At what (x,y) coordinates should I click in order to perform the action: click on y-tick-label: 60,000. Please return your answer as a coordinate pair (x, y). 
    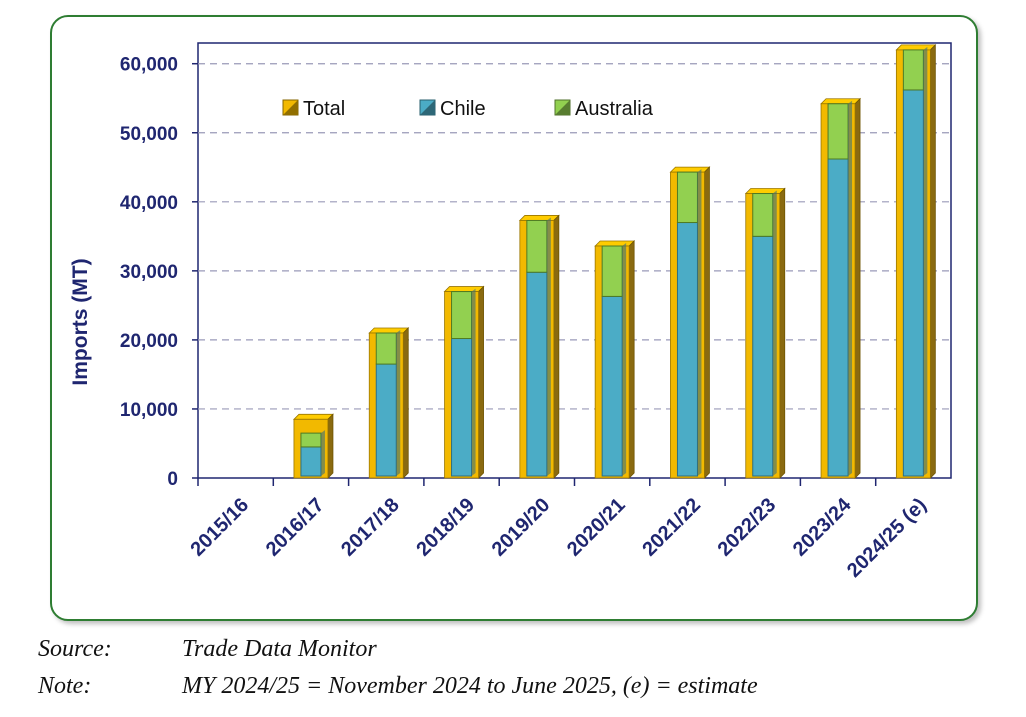
    Looking at the image, I should click on (149, 65).